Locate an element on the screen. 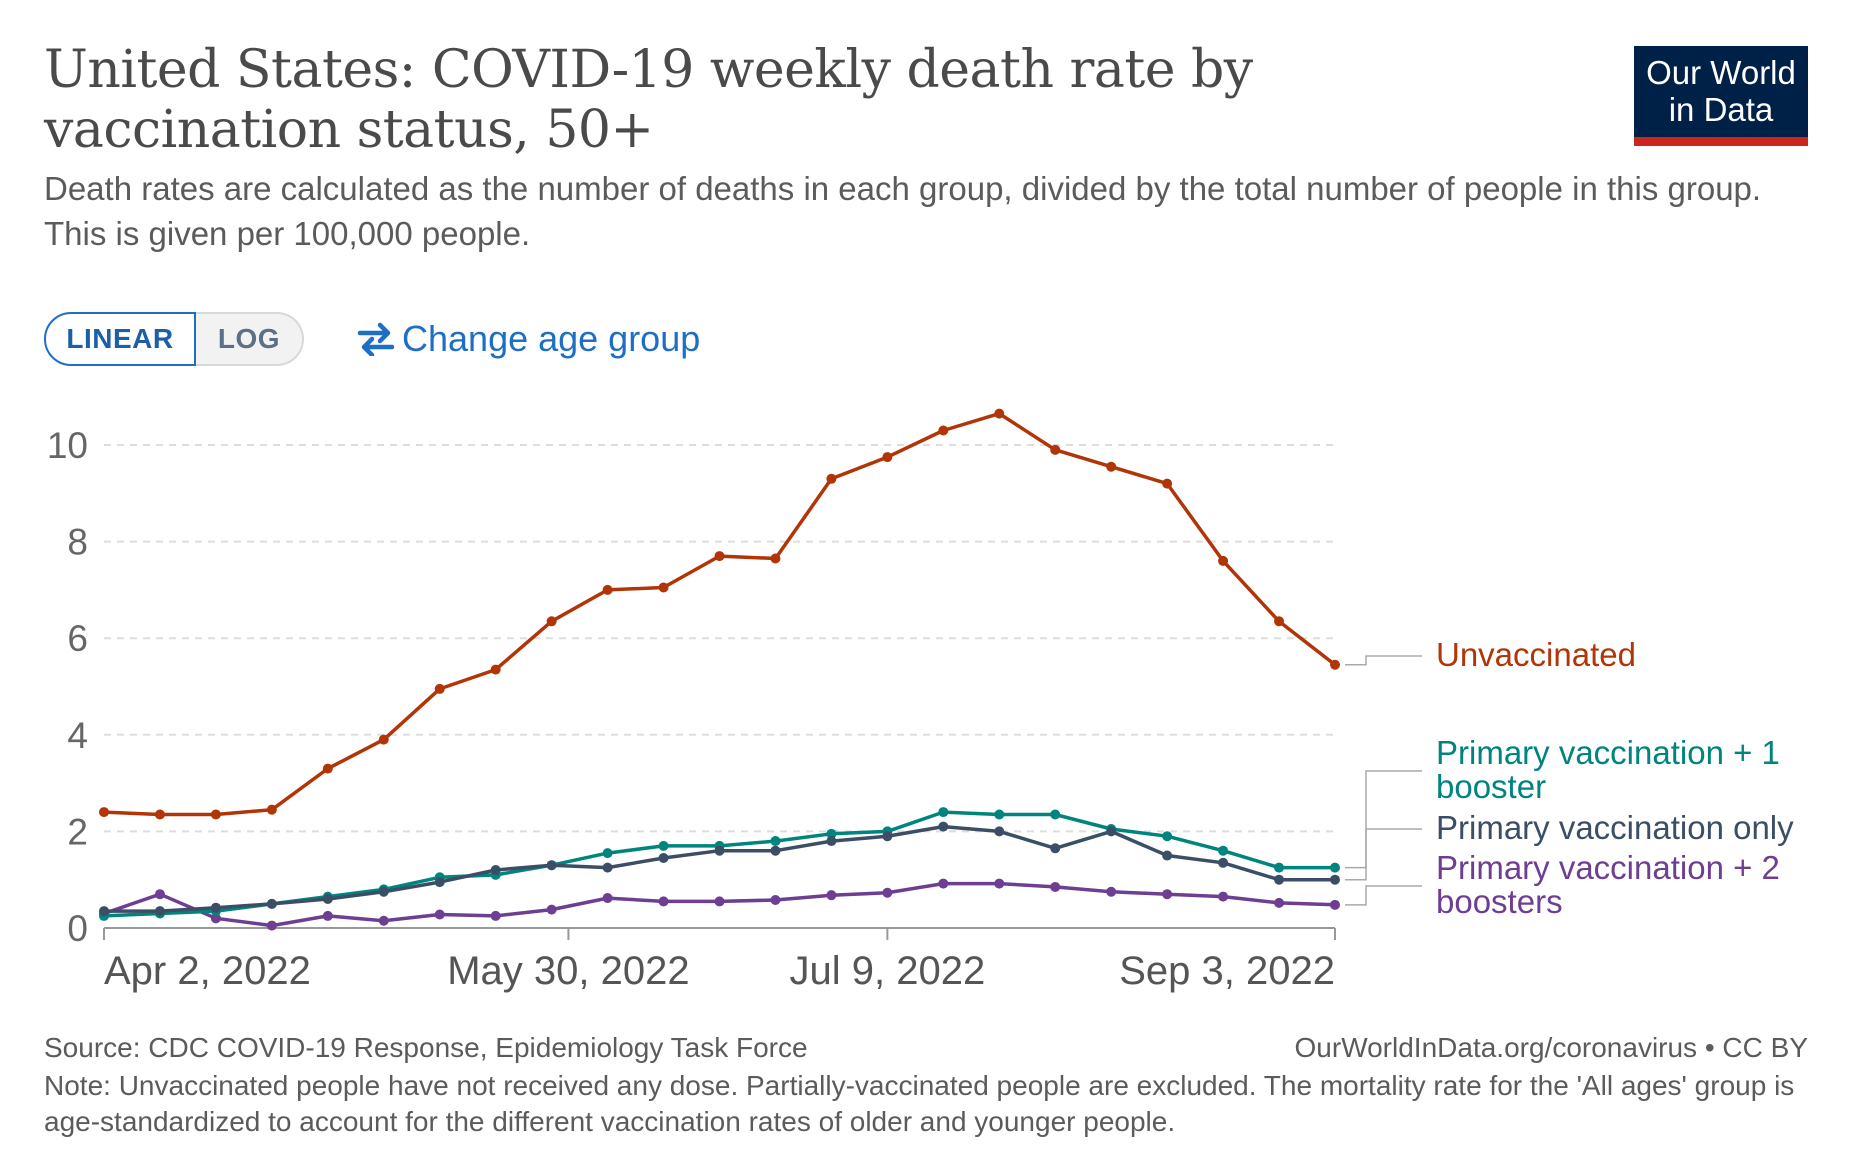 The image size is (1852, 1152). logo-line-1: Our World is located at coordinates (1721, 72).